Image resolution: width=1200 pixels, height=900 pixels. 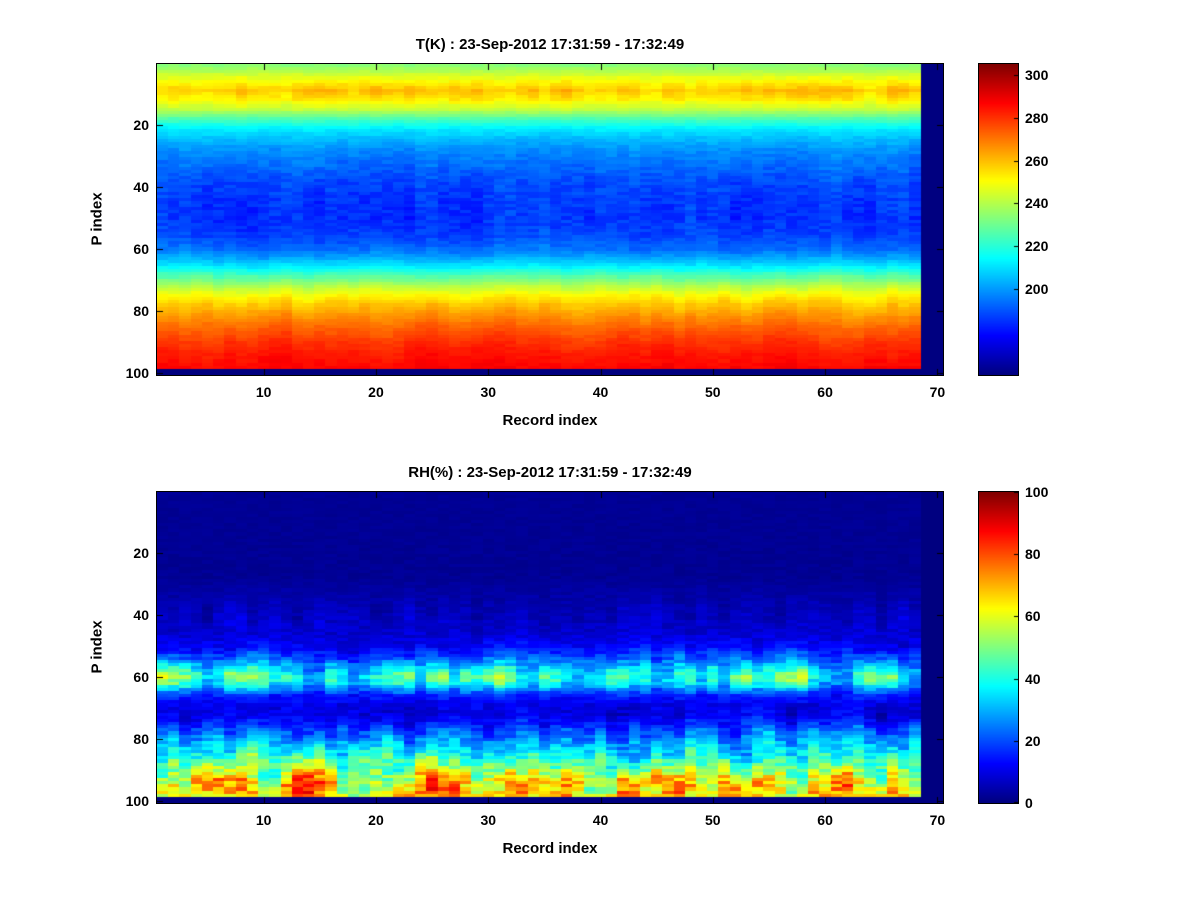 I want to click on temperature-colorbar, so click(x=998, y=219).